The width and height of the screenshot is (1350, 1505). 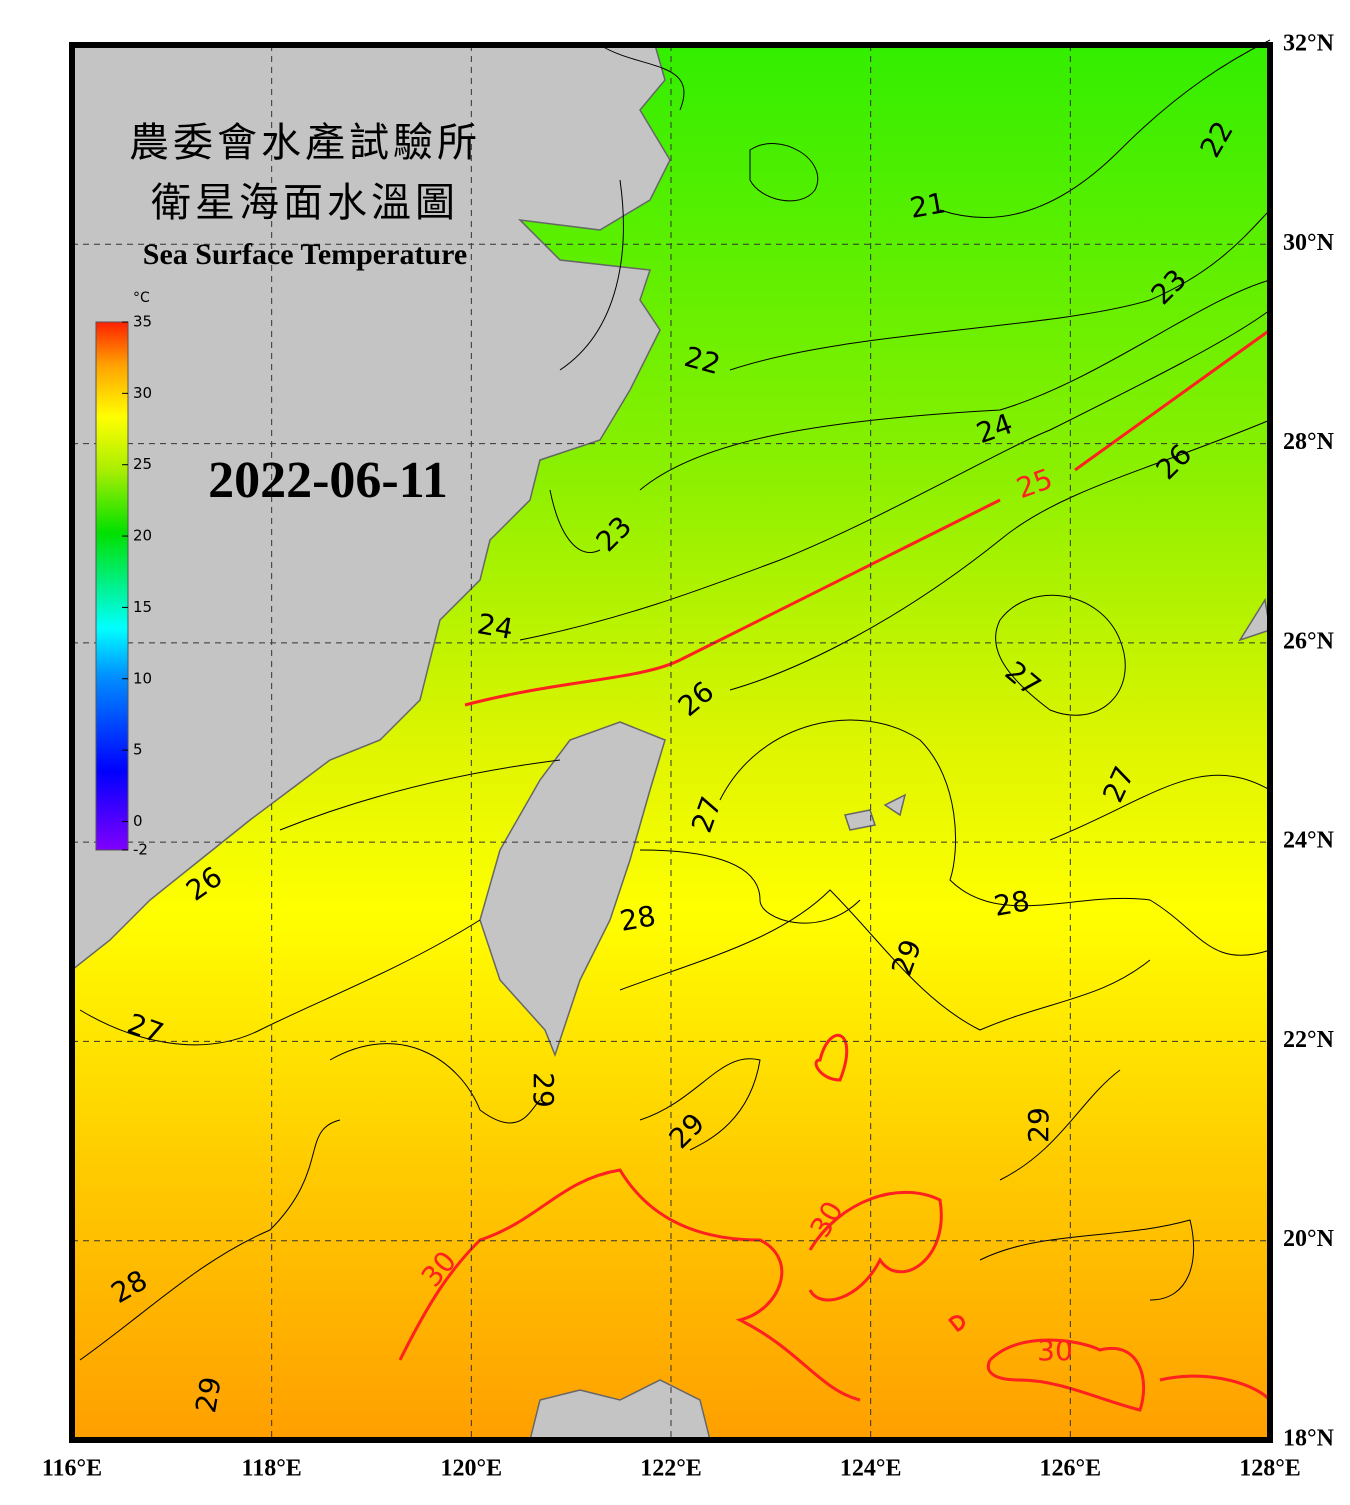 What do you see at coordinates (871, 1469) in the screenshot?
I see `x-tick-label: 124°E` at bounding box center [871, 1469].